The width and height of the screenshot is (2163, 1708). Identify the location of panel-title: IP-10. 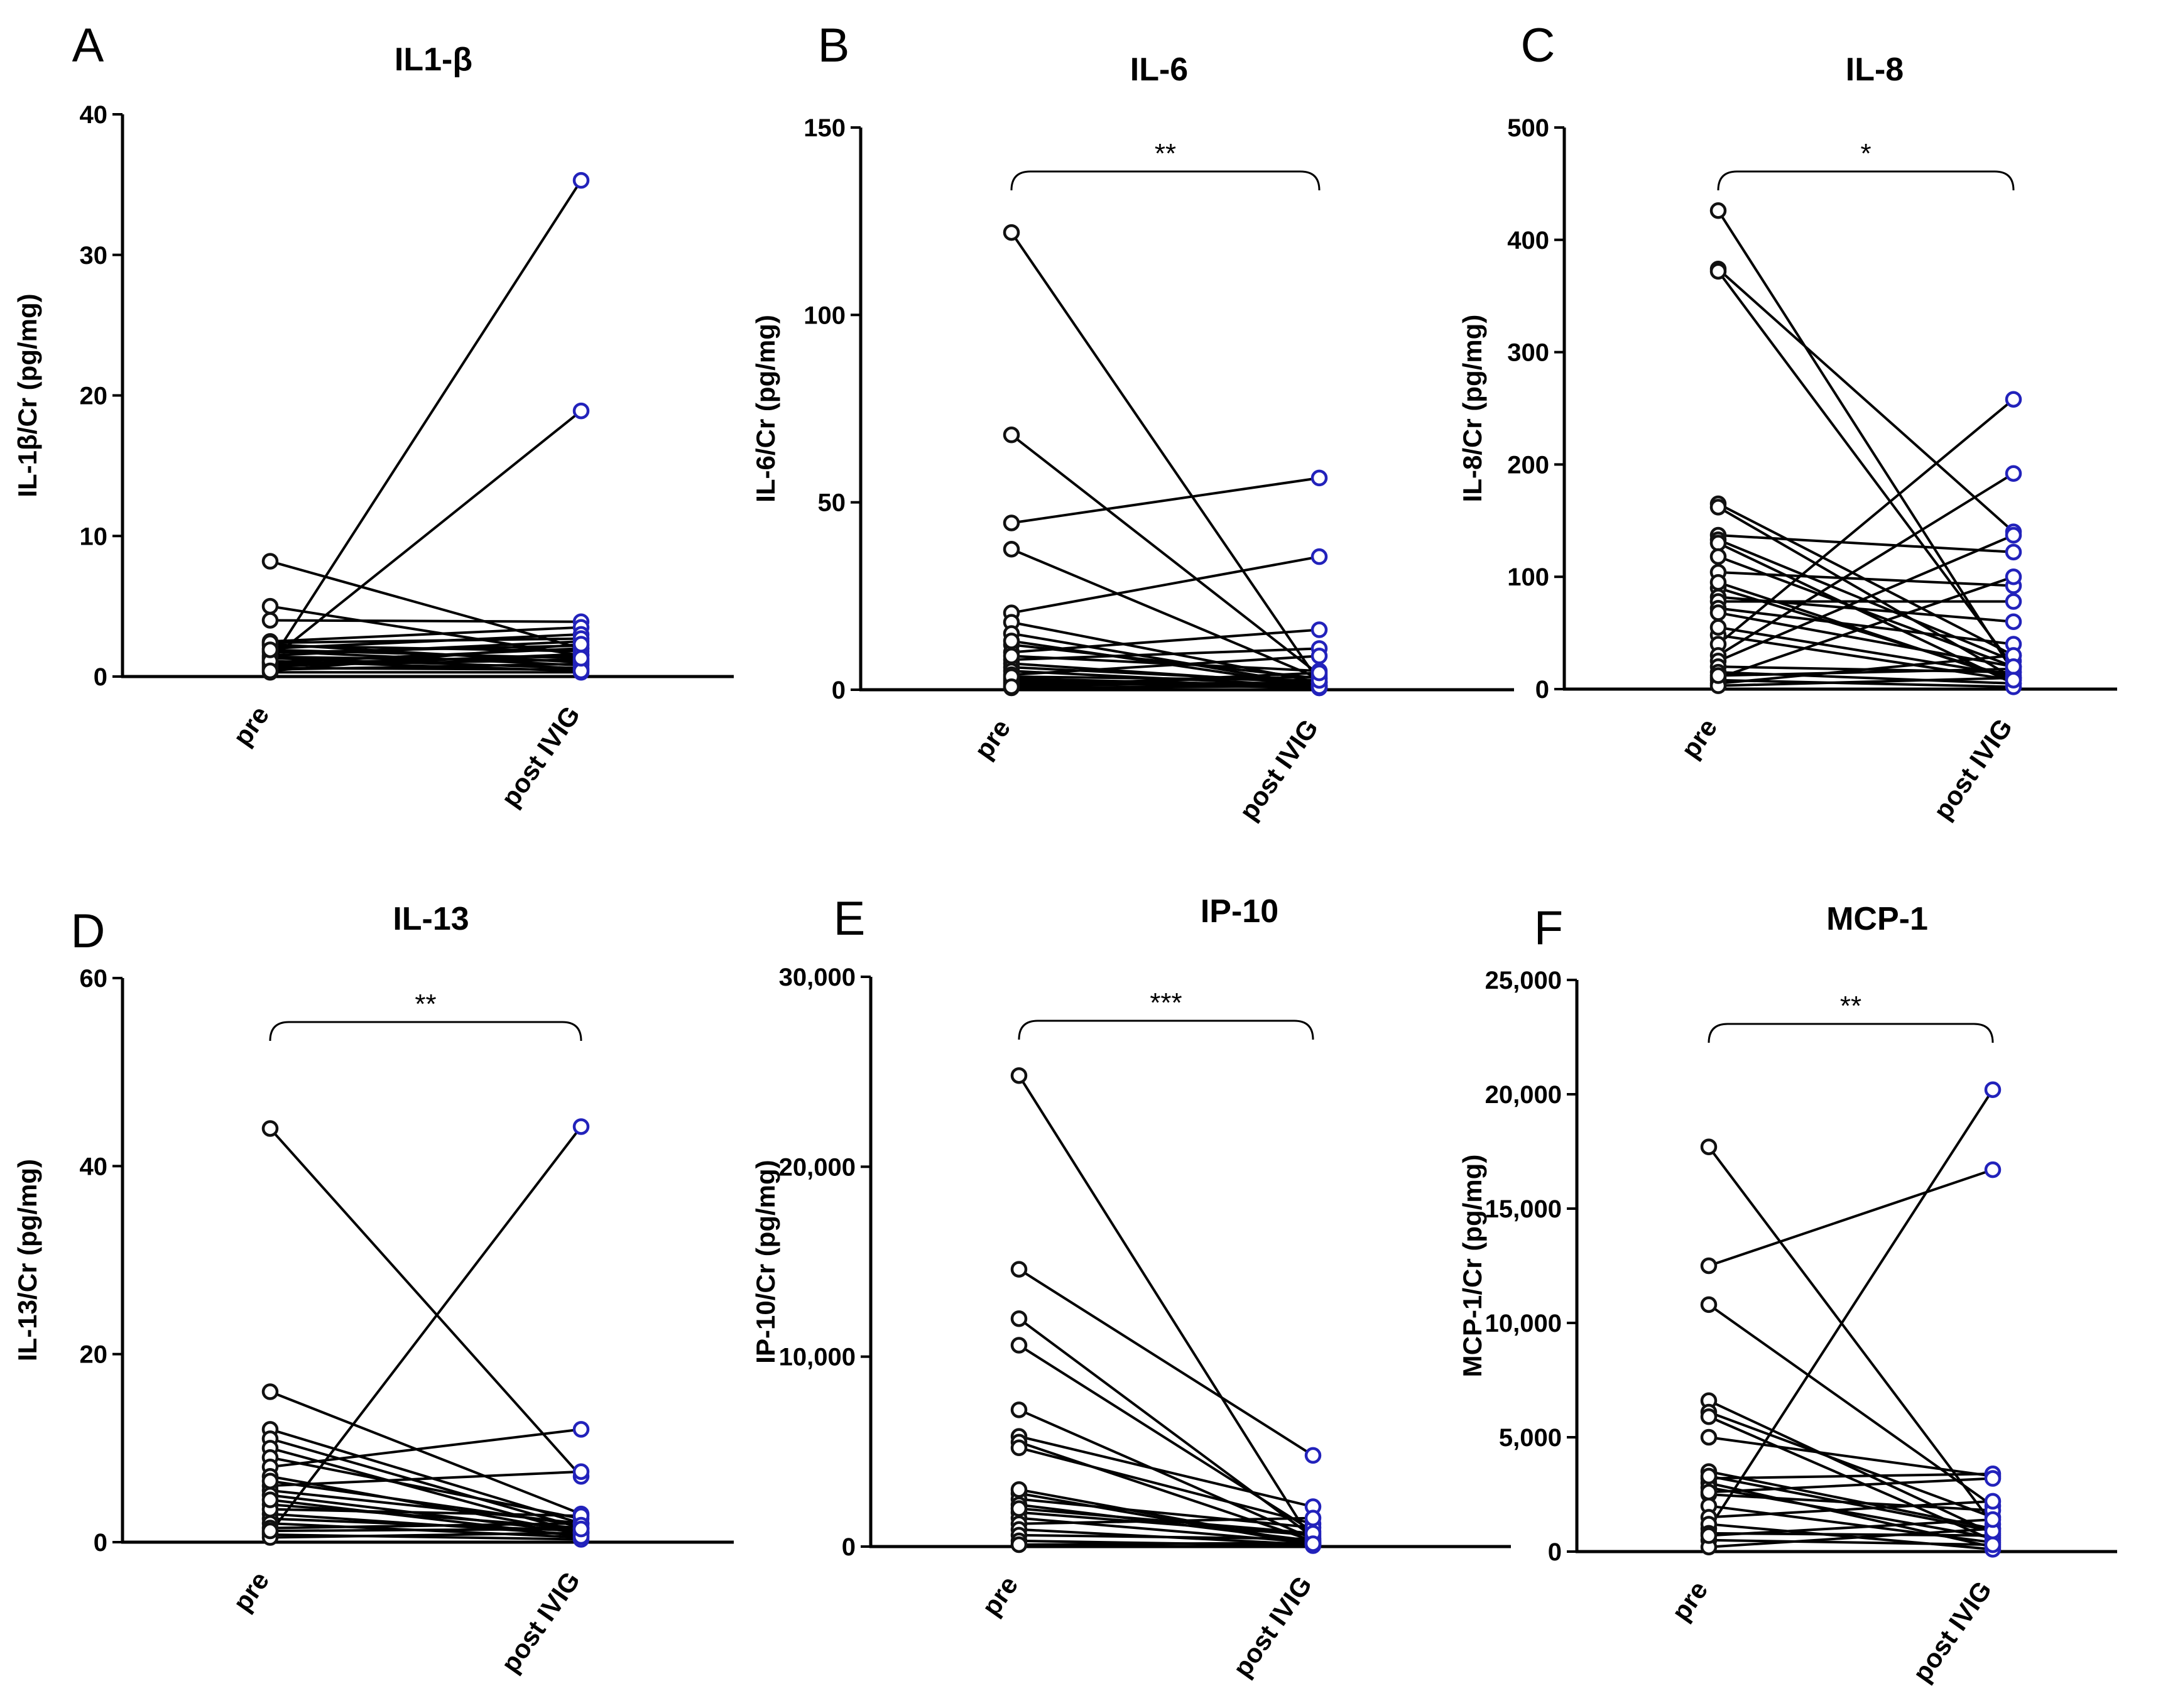
(1239, 911).